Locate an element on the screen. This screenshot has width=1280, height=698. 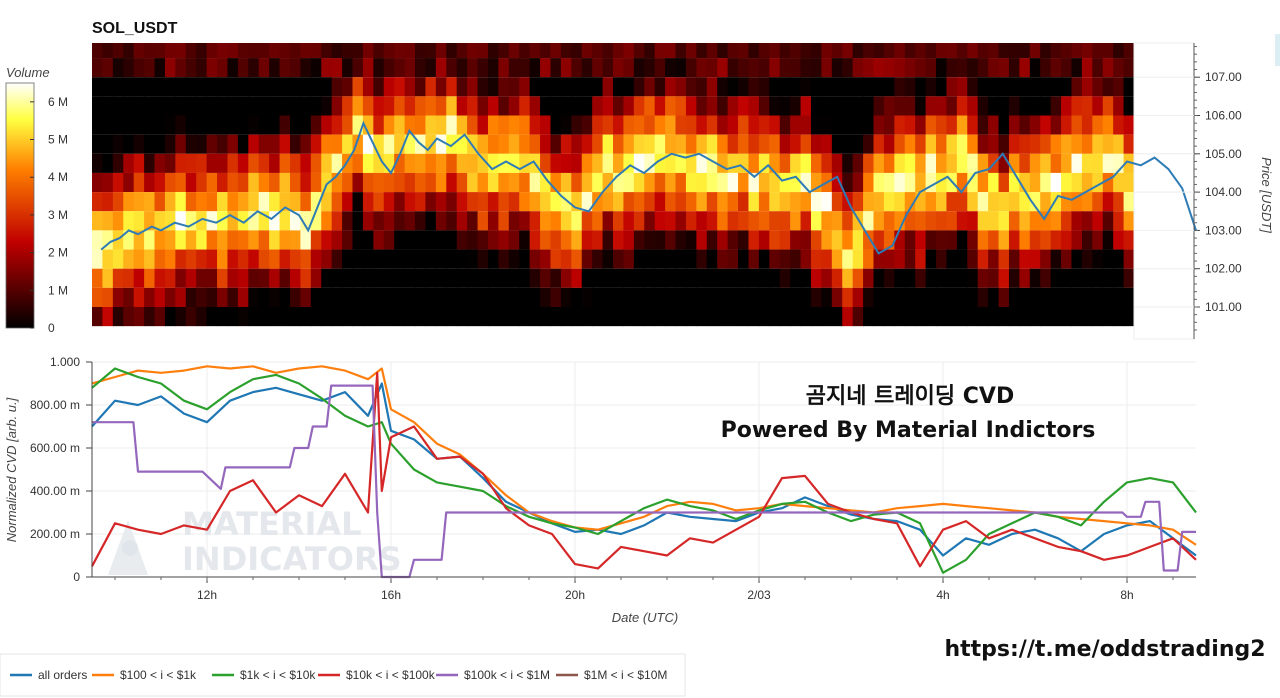
price-tick-label: 106.00 is located at coordinates (1223, 116).